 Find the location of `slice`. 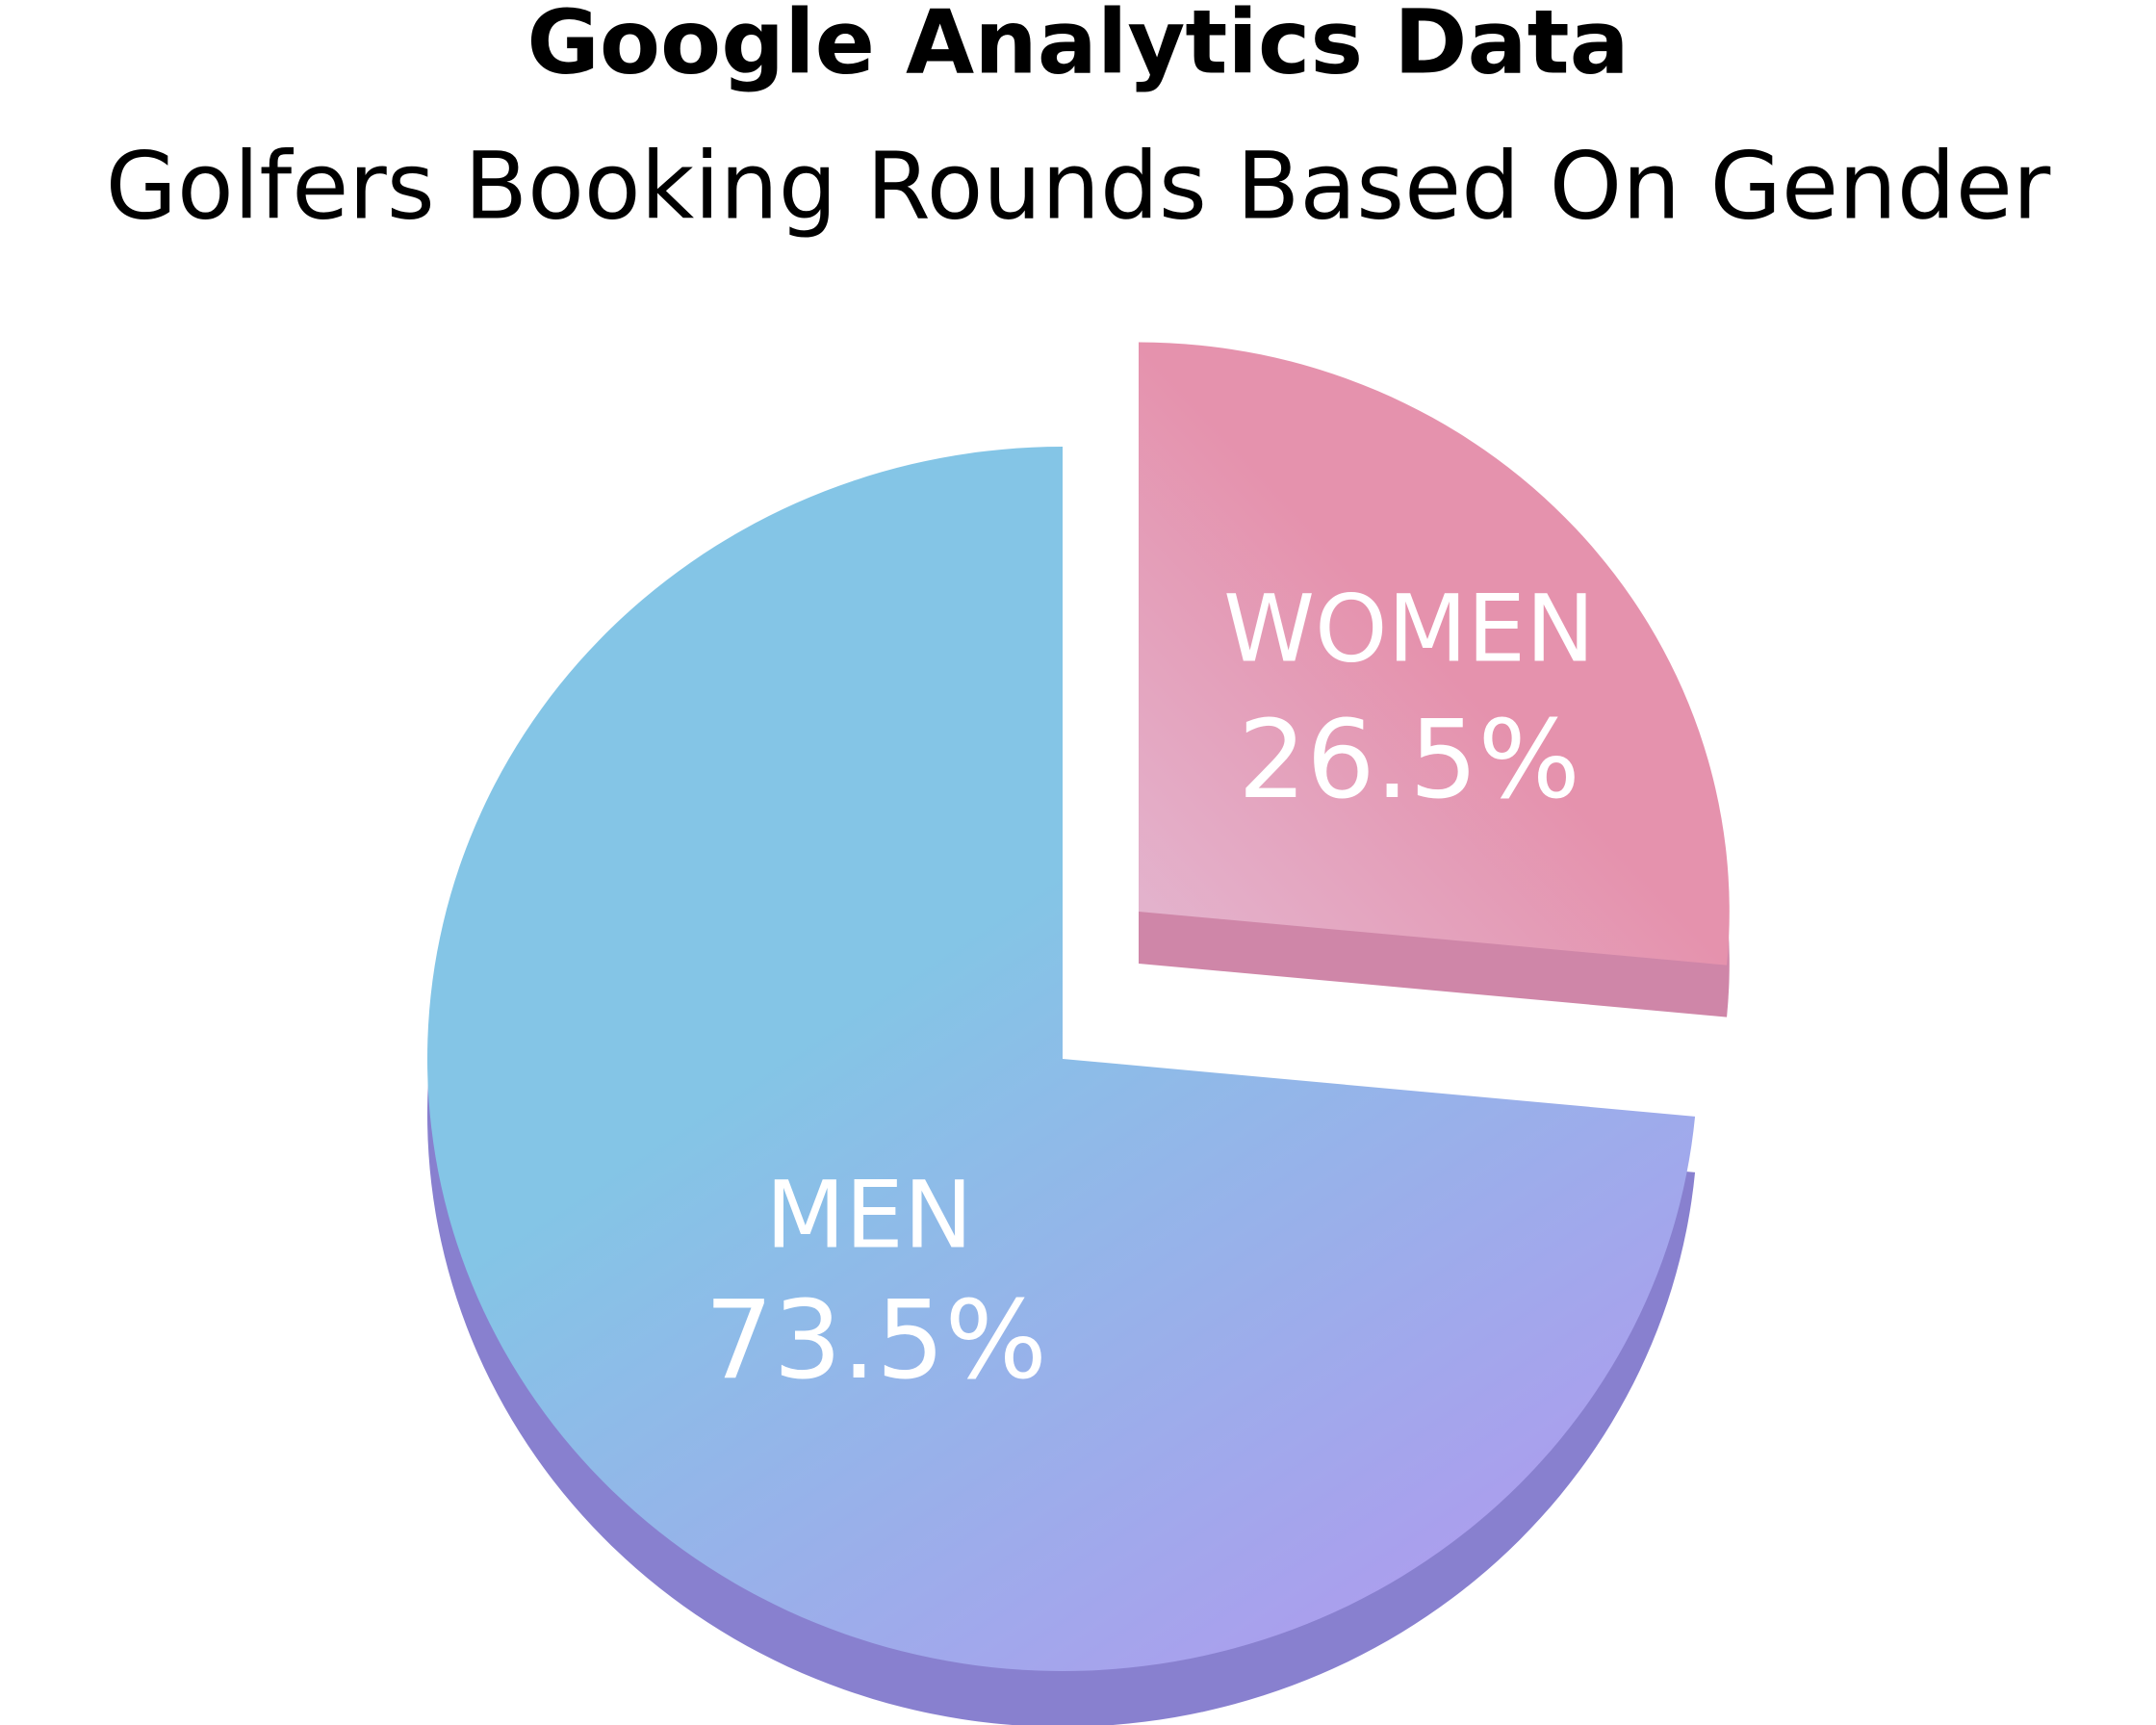

slice is located at coordinates (1434, 653).